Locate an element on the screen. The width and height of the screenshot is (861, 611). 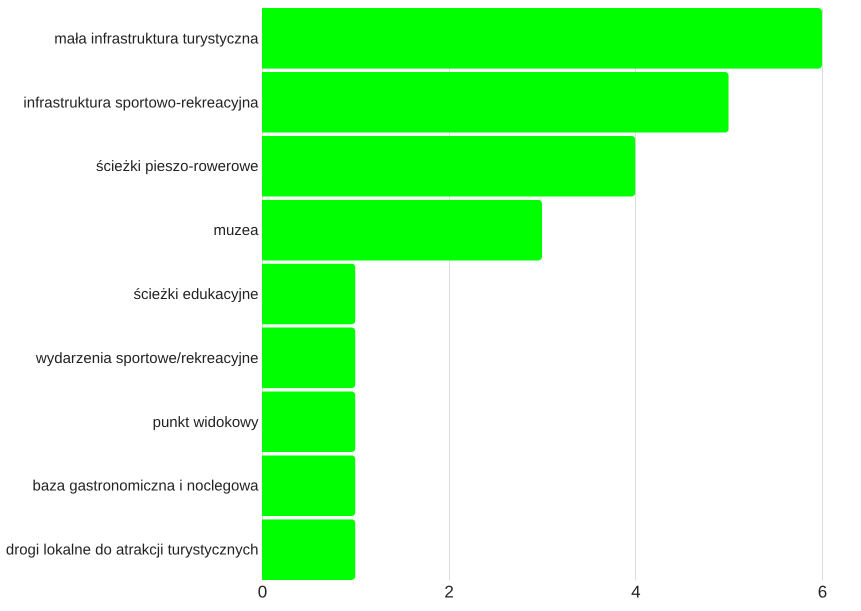
y-tick-label: baza gastronomiczna i noclegowa is located at coordinates (146, 486).